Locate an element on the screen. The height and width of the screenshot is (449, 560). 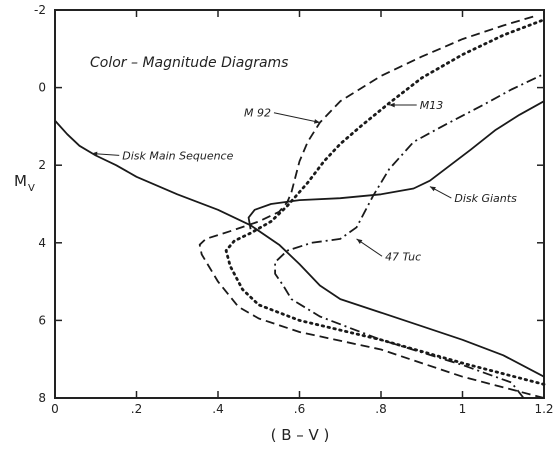
annotation-arrowhead-m13 is located at coordinates (392, 105).